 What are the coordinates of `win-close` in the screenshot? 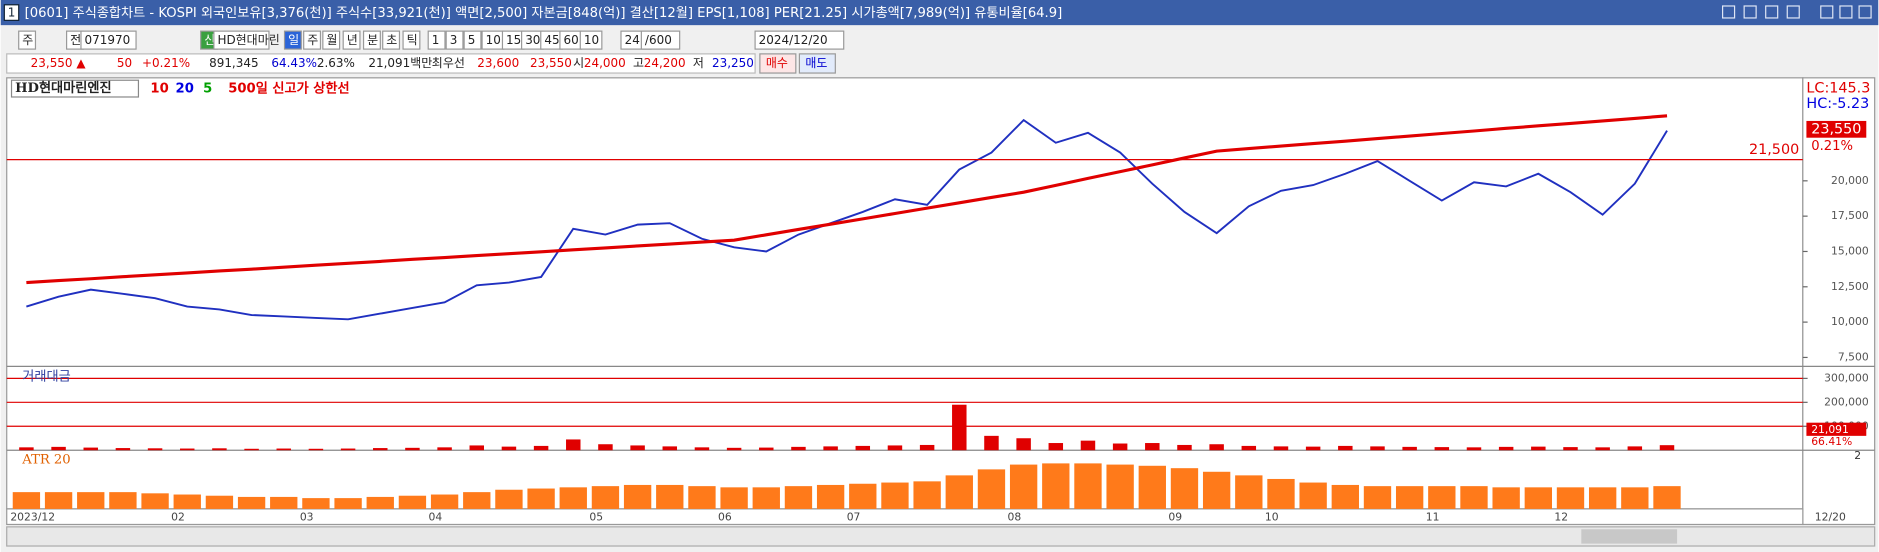 It's located at (1865, 12).